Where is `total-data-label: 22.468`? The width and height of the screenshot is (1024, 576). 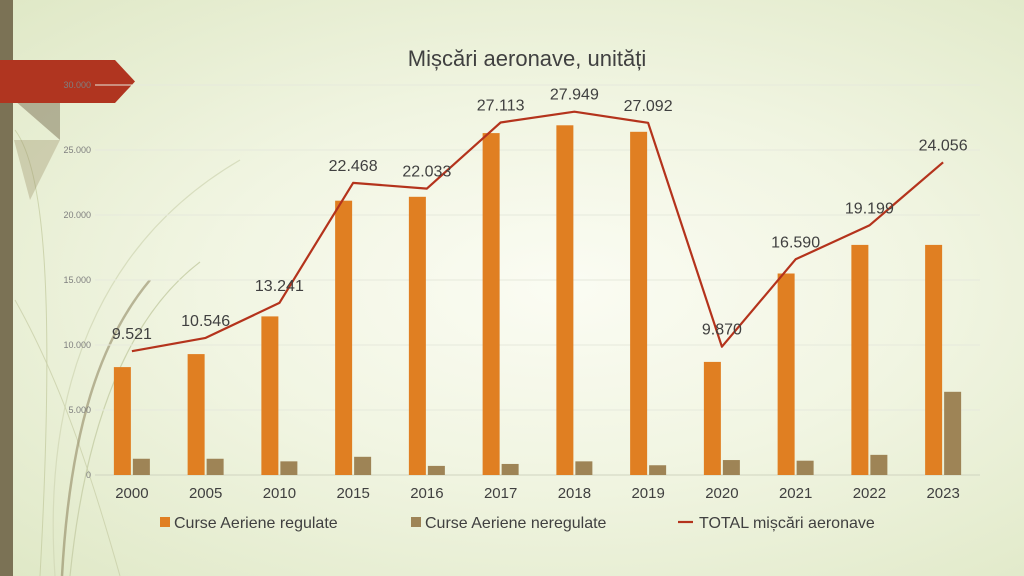 total-data-label: 22.468 is located at coordinates (353, 166).